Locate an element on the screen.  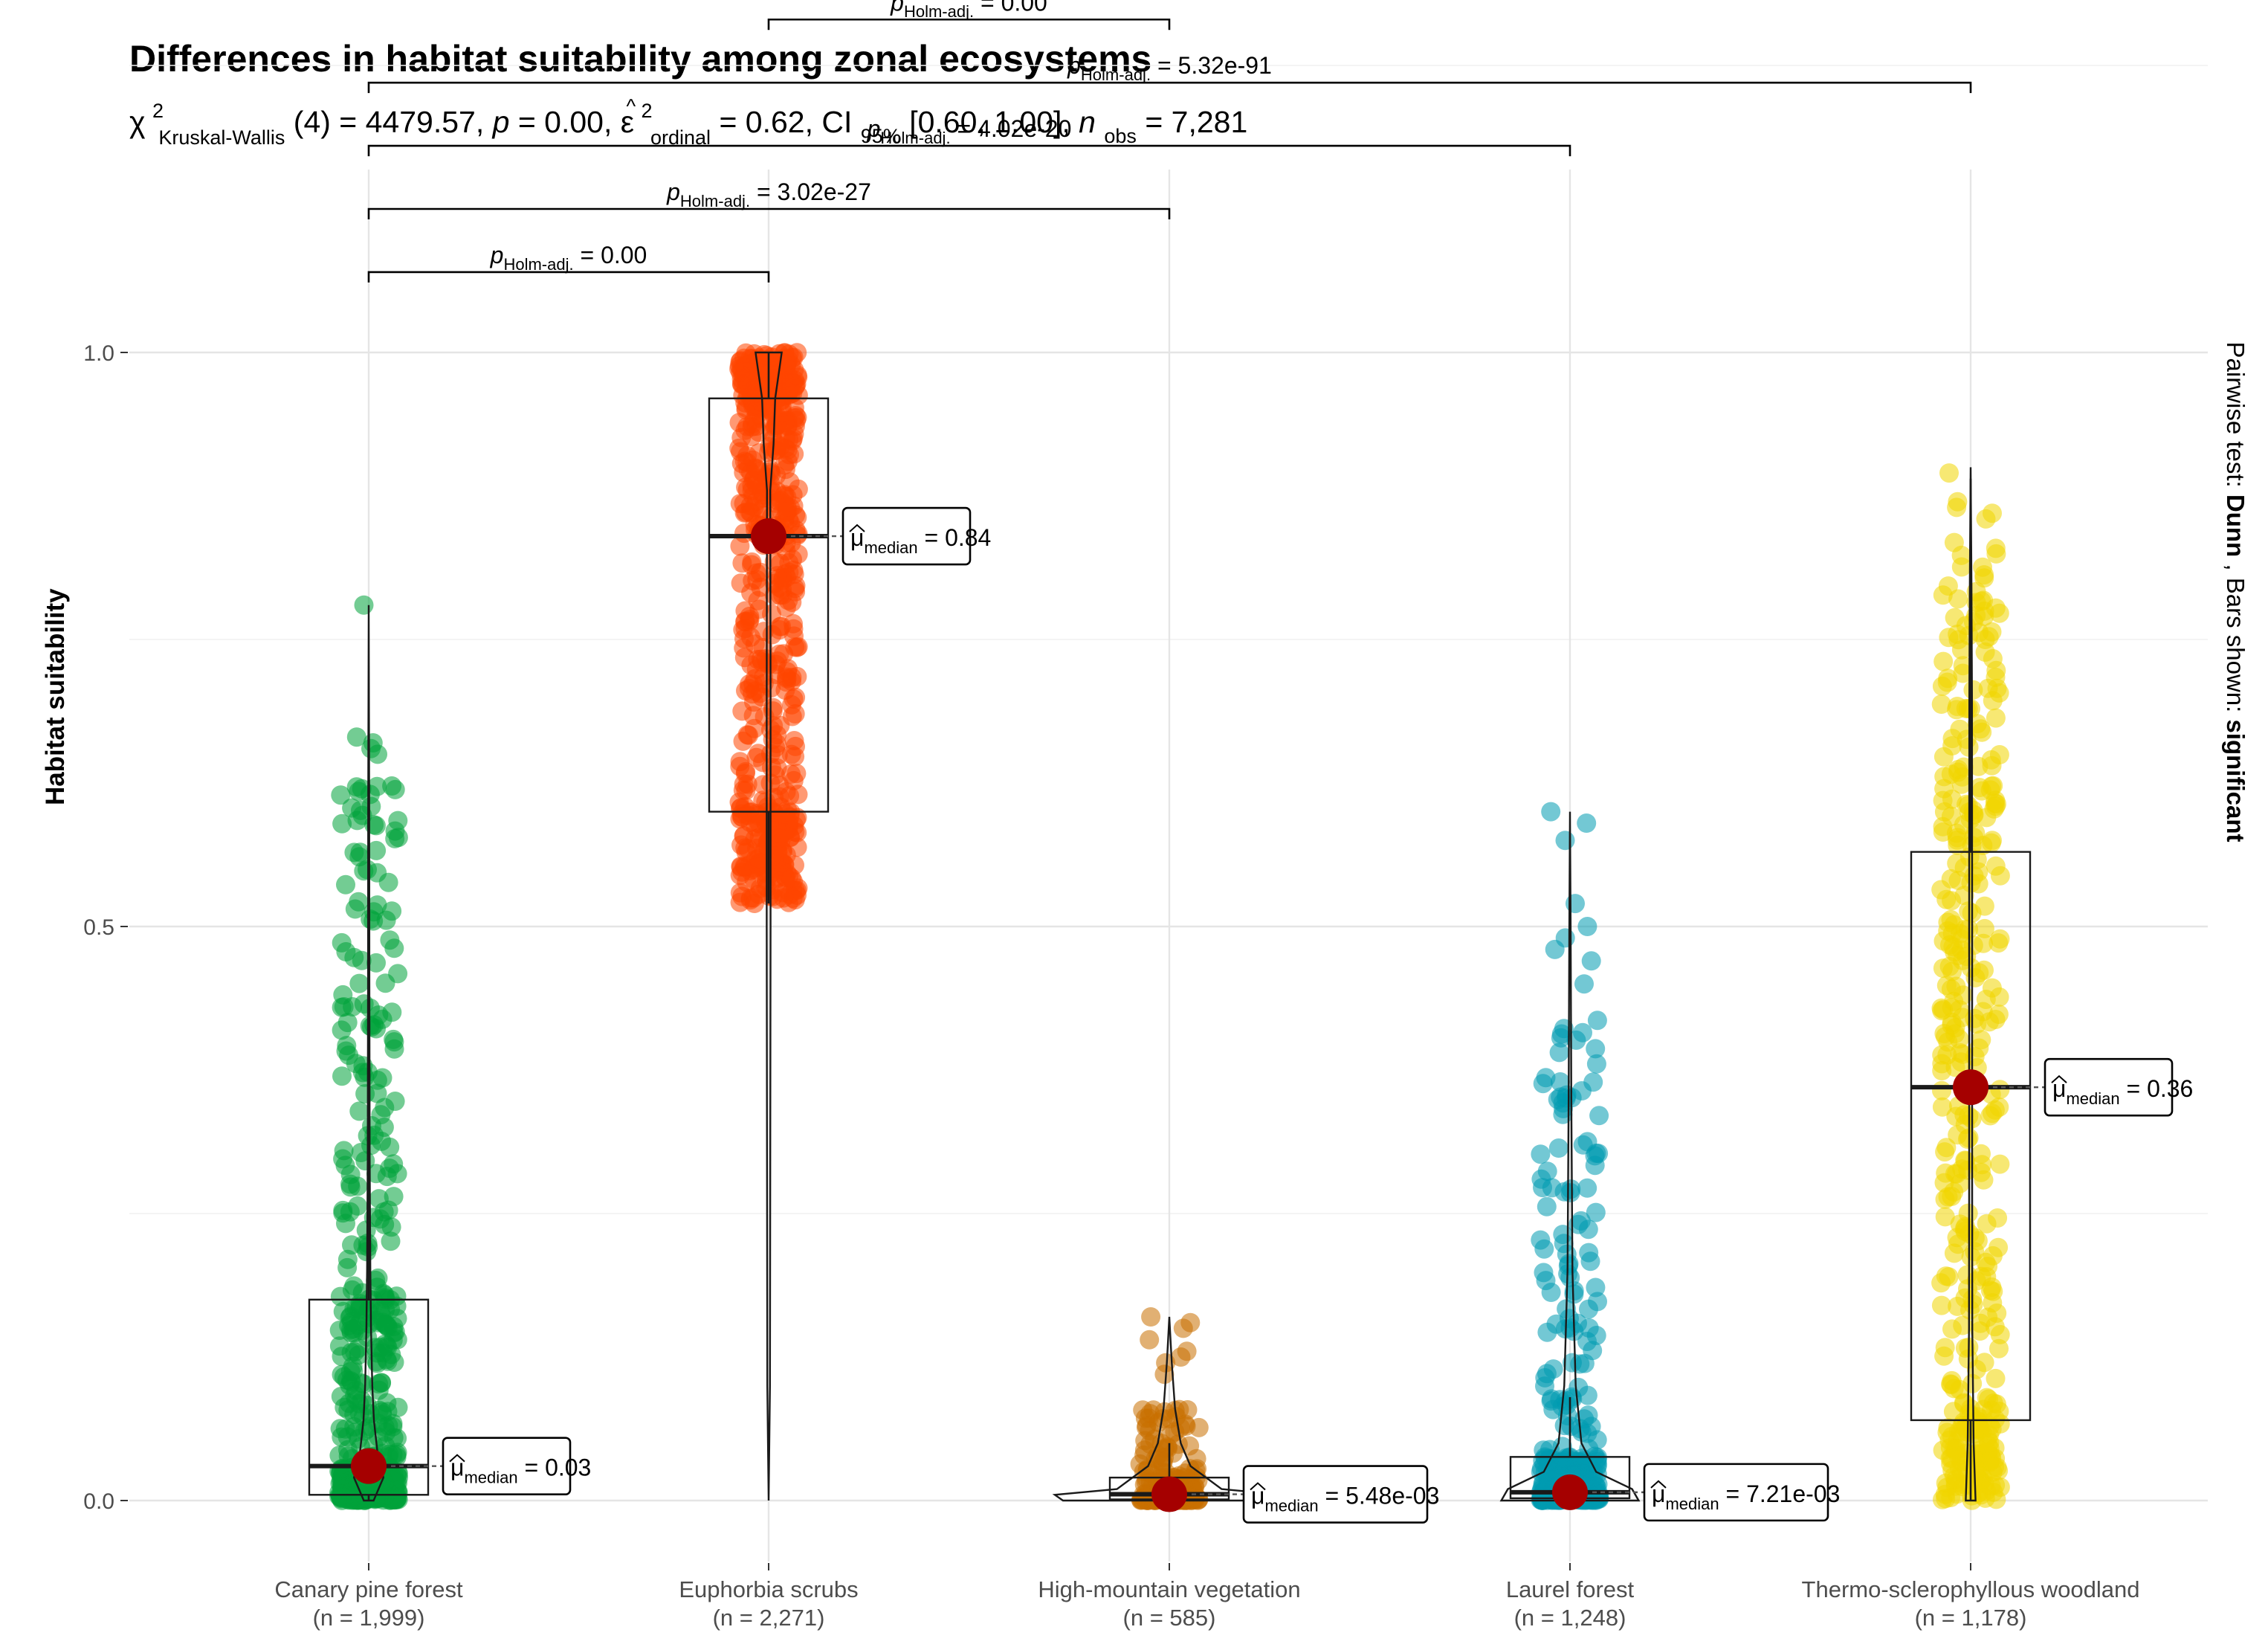
median-value: = 0.03 is located at coordinates (555, 1467).